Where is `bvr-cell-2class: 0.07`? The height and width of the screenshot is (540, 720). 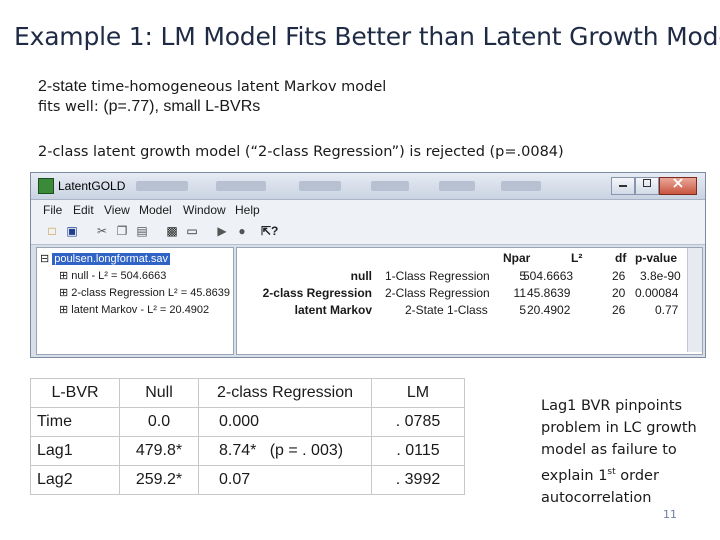 bvr-cell-2class: 0.07 is located at coordinates (285, 480).